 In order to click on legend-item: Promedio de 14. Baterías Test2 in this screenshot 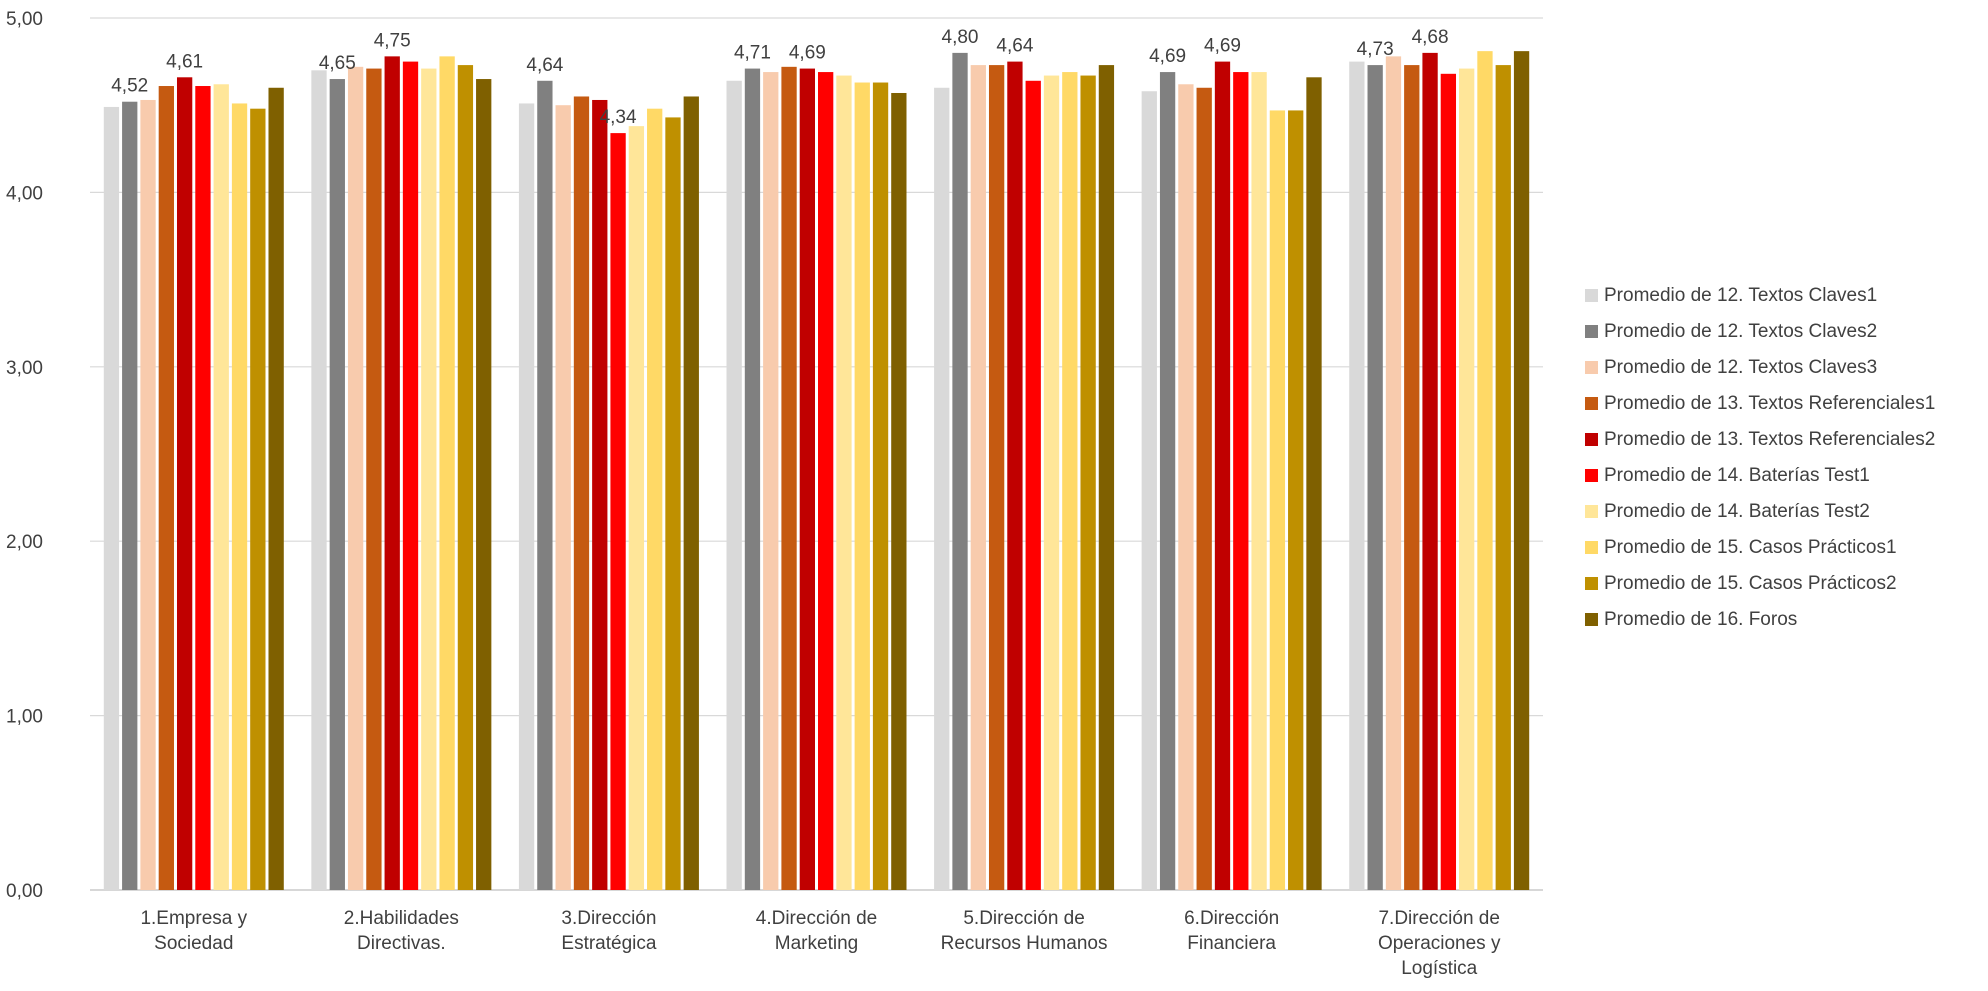, I will do `click(1727, 511)`.